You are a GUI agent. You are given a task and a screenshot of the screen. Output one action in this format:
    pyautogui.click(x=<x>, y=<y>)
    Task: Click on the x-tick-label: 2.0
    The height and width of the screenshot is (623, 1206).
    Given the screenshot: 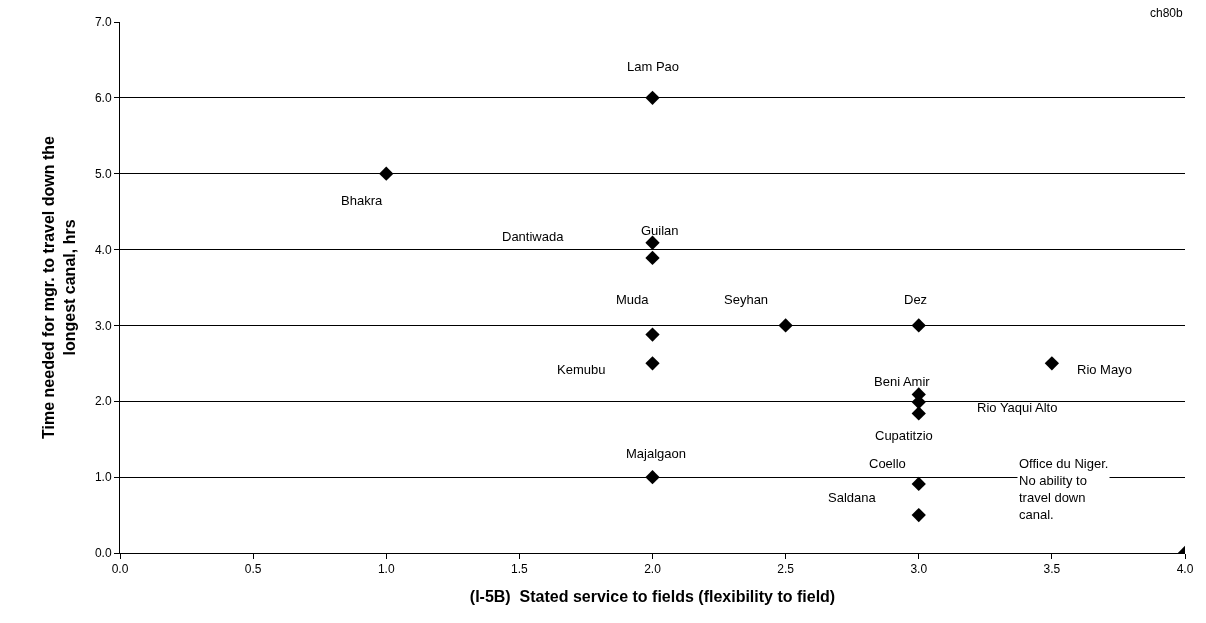 What is the action you would take?
    pyautogui.click(x=653, y=569)
    